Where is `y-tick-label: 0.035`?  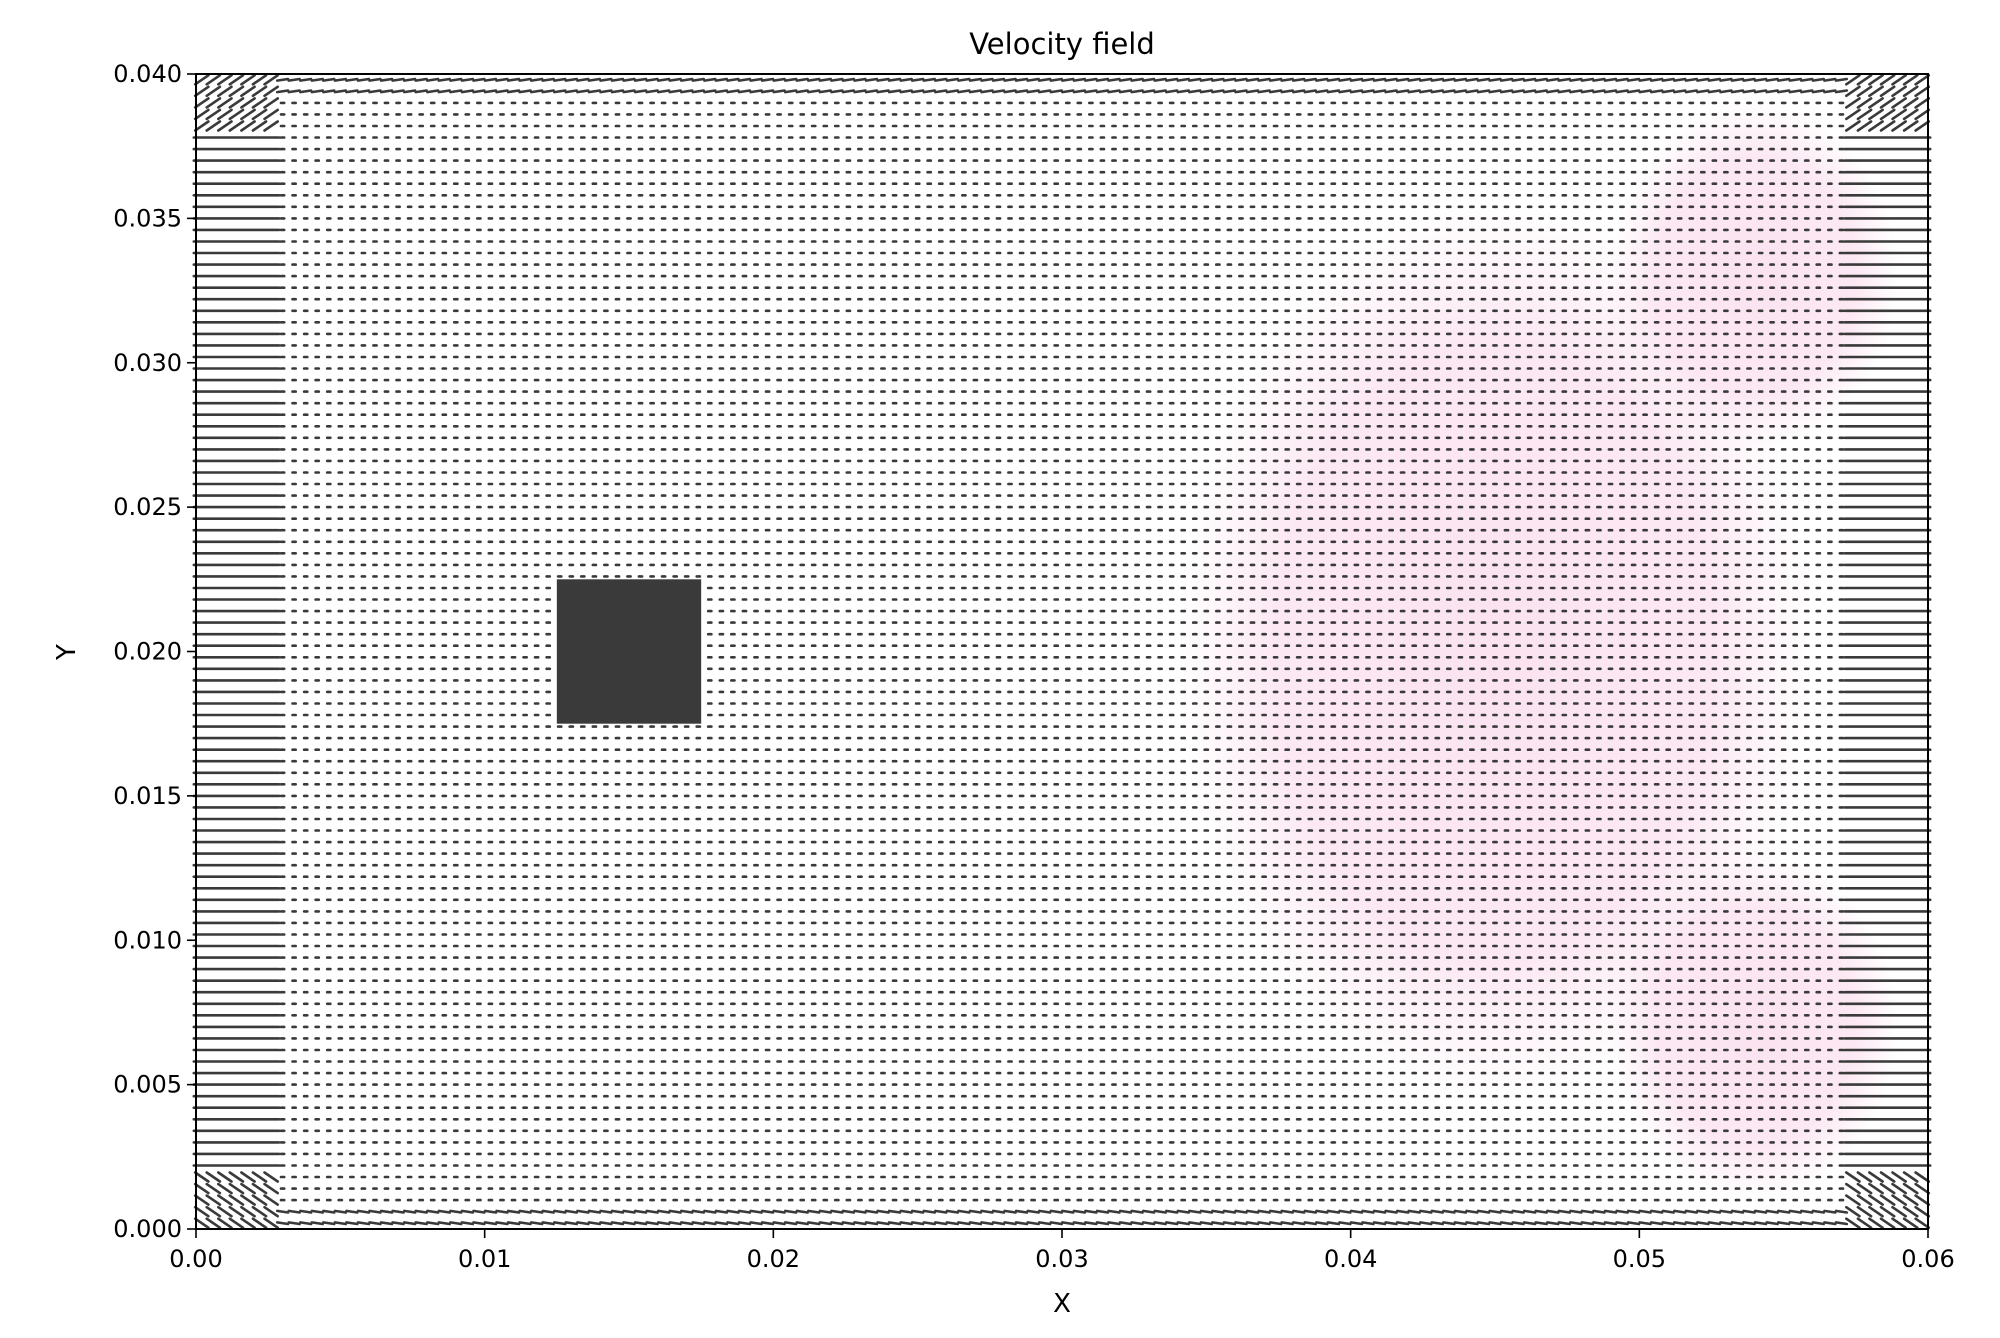 y-tick-label: 0.035 is located at coordinates (147, 218).